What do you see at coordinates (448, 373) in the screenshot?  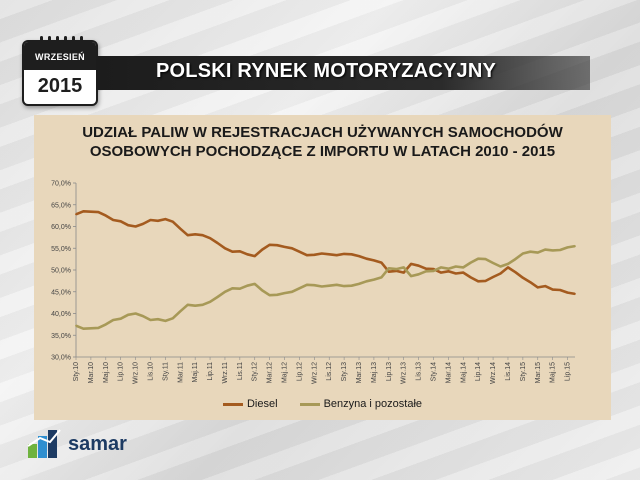 I see `x-tick-label: Mar.14` at bounding box center [448, 373].